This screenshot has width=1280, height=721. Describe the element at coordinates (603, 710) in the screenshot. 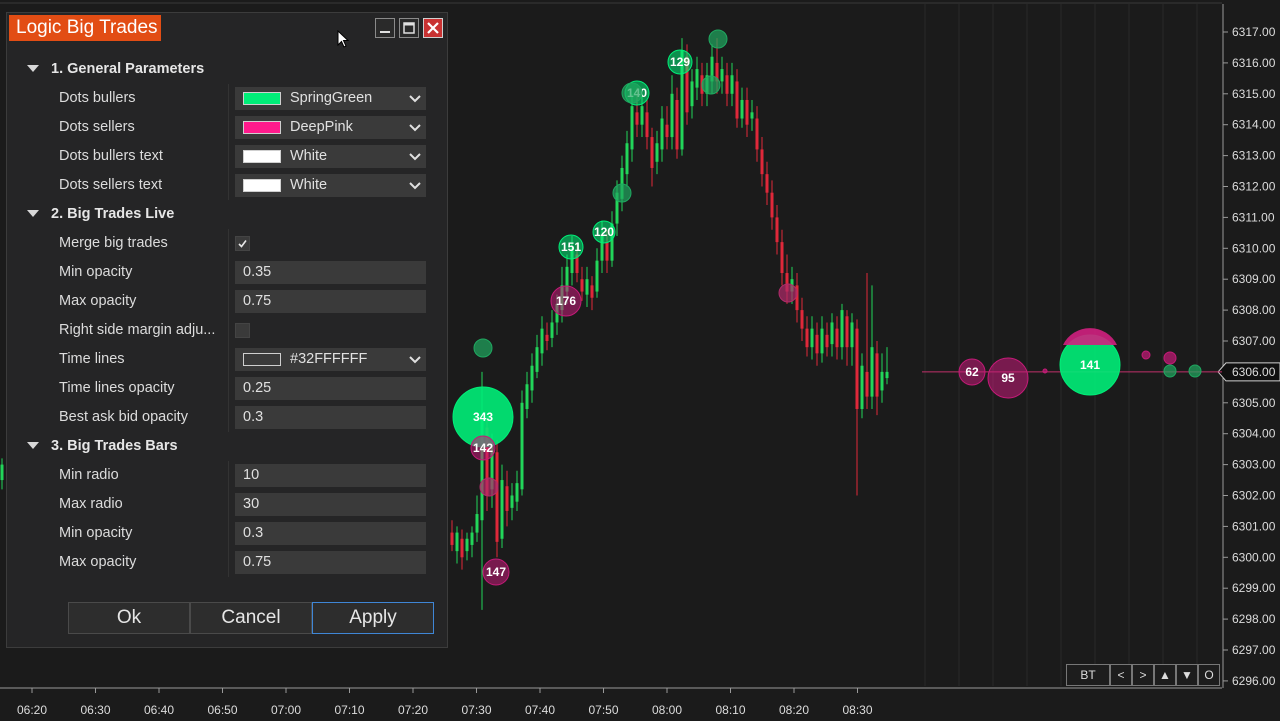

I see `time-tick-label: 07:50` at that location.